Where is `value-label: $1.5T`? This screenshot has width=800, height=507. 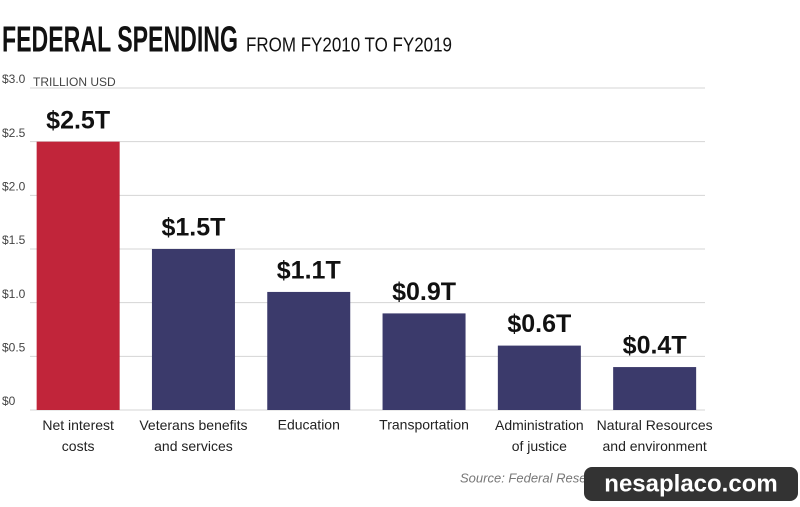
value-label: $1.5T is located at coordinates (193, 228).